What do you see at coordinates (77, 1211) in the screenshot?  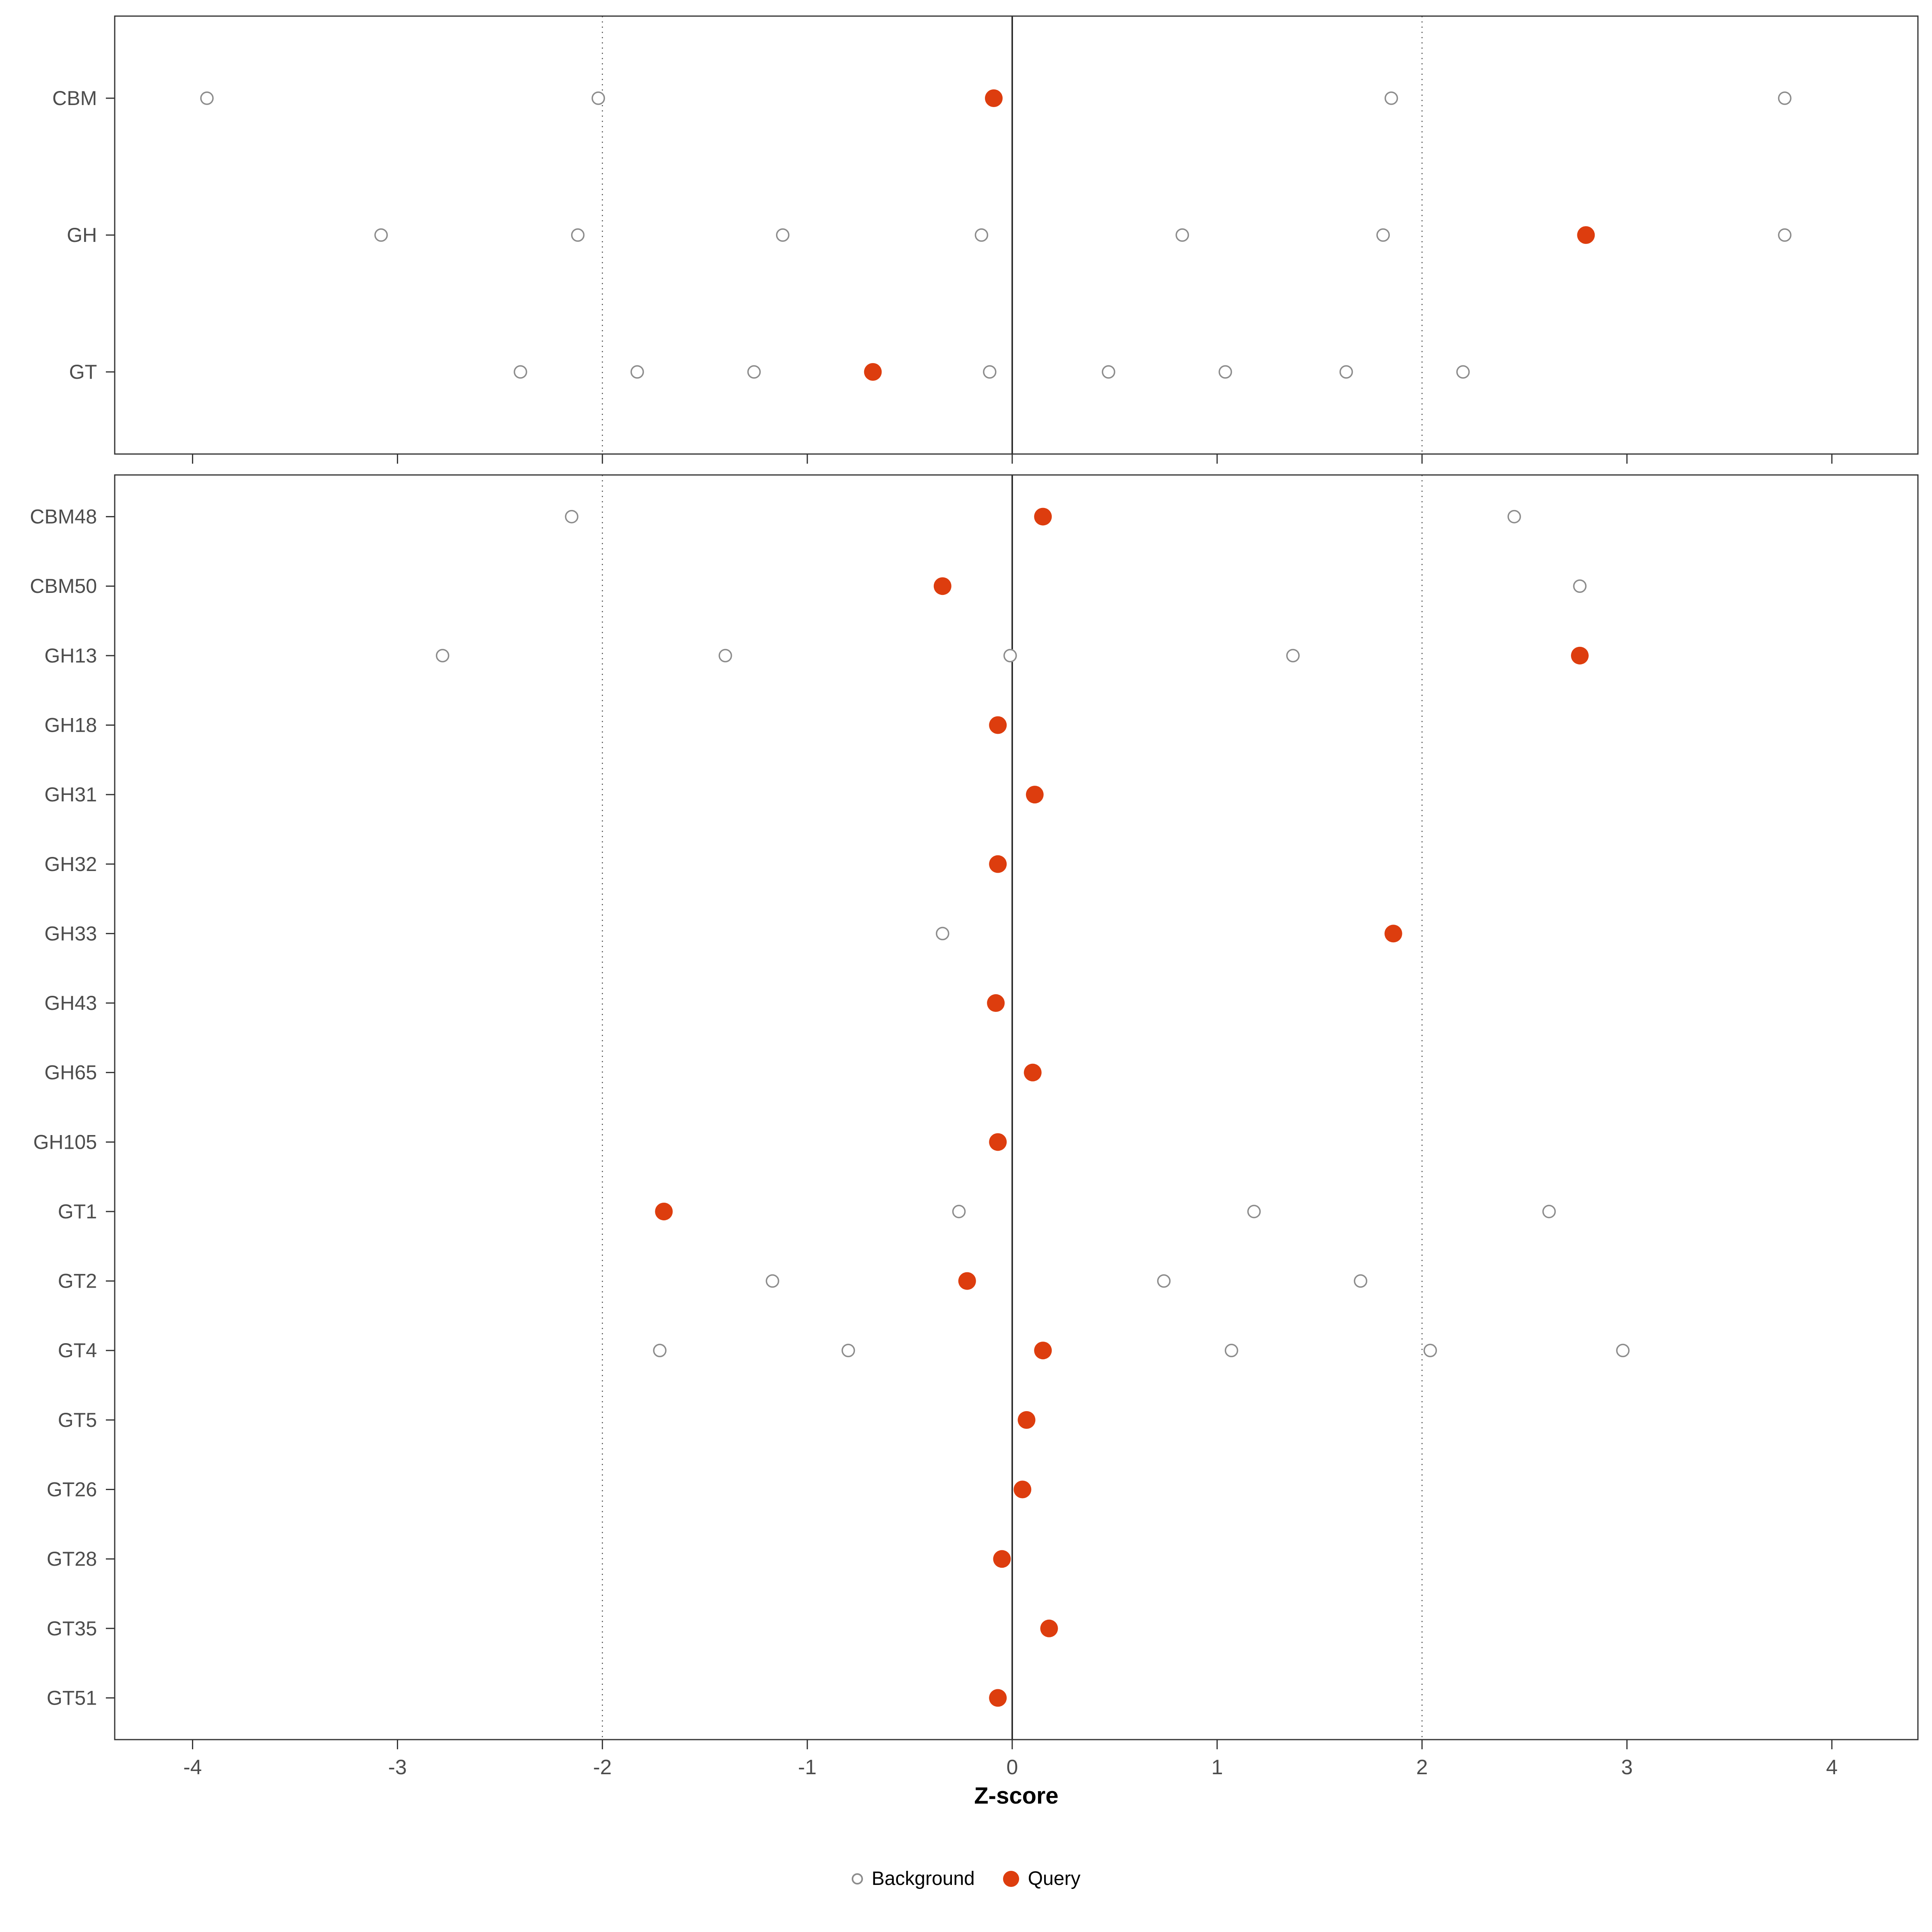 I see `y-axis-label: GT1` at bounding box center [77, 1211].